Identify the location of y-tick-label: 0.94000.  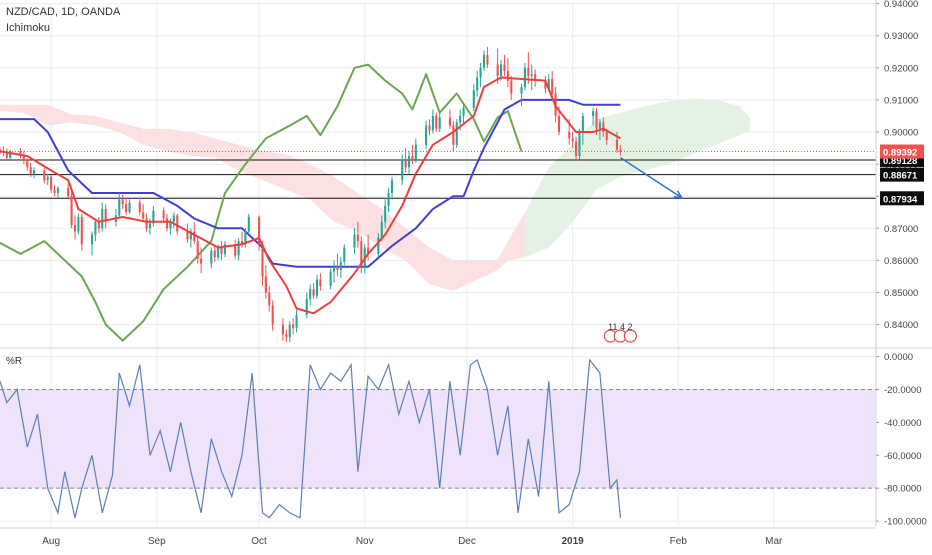
(901, 5).